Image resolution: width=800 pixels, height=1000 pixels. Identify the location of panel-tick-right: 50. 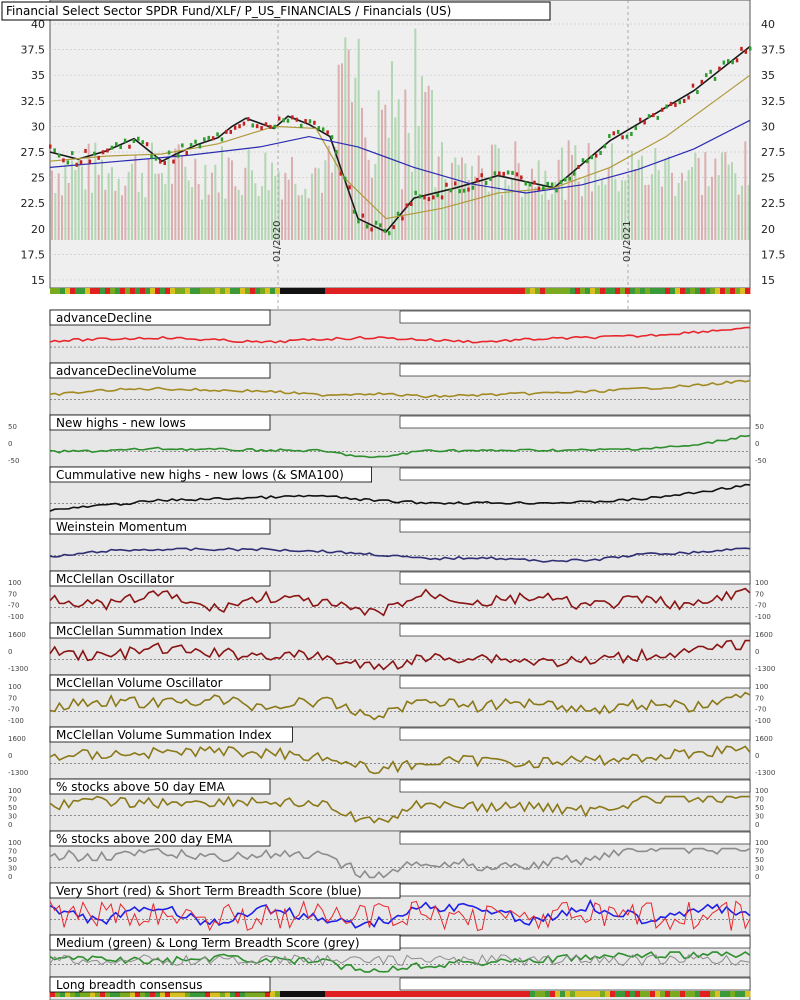
(759, 860).